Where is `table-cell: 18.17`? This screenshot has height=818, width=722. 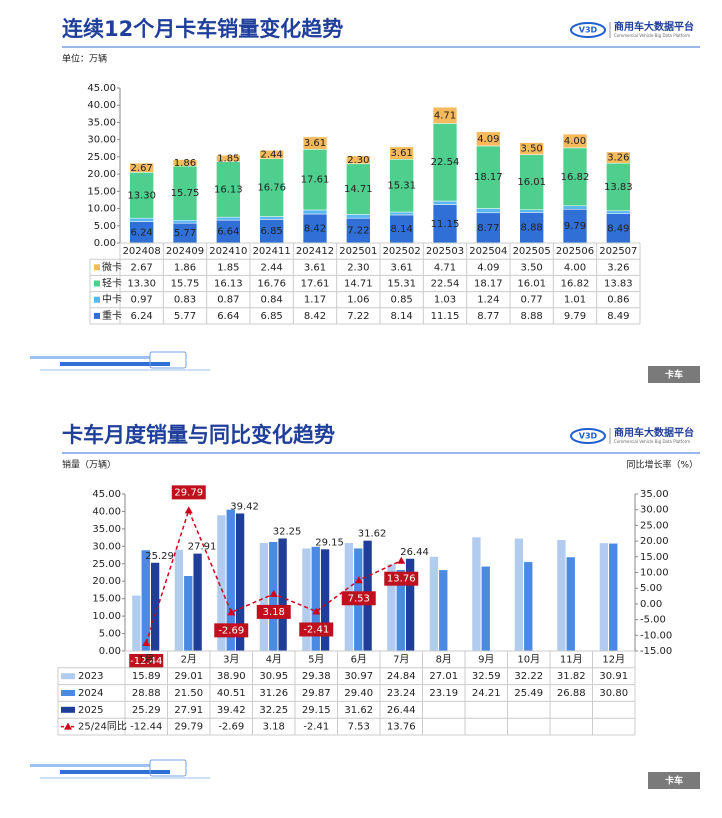 table-cell: 18.17 is located at coordinates (488, 284).